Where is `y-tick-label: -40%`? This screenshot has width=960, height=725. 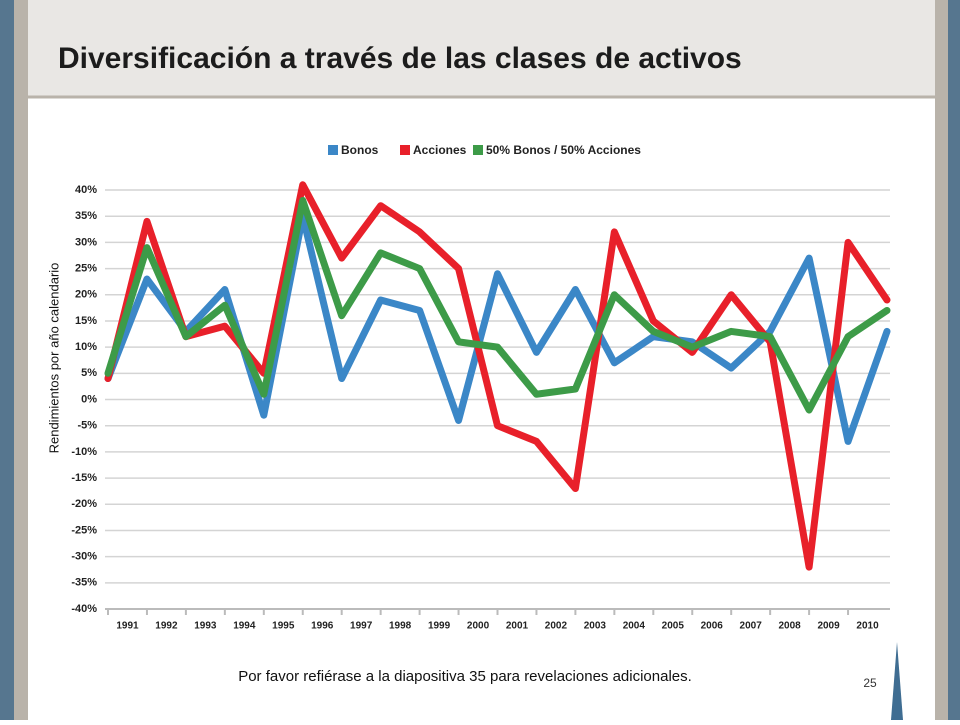
y-tick-label: -40% is located at coordinates (84, 609).